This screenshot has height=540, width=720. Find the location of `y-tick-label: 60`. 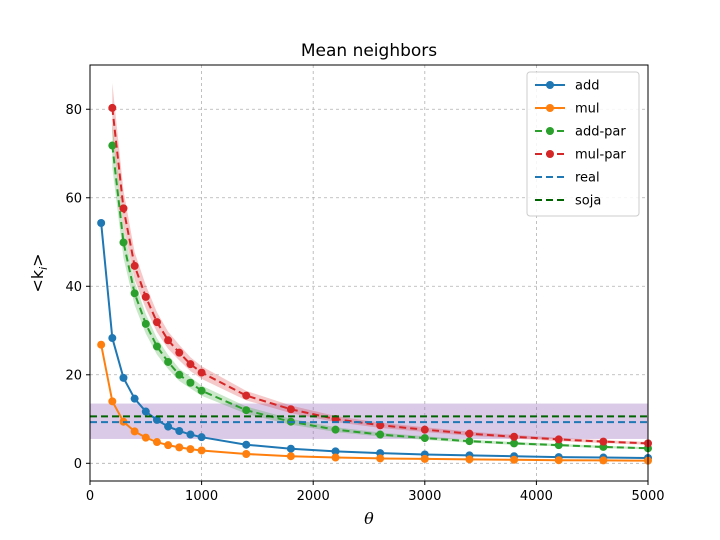

y-tick-label: 60 is located at coordinates (73, 198).